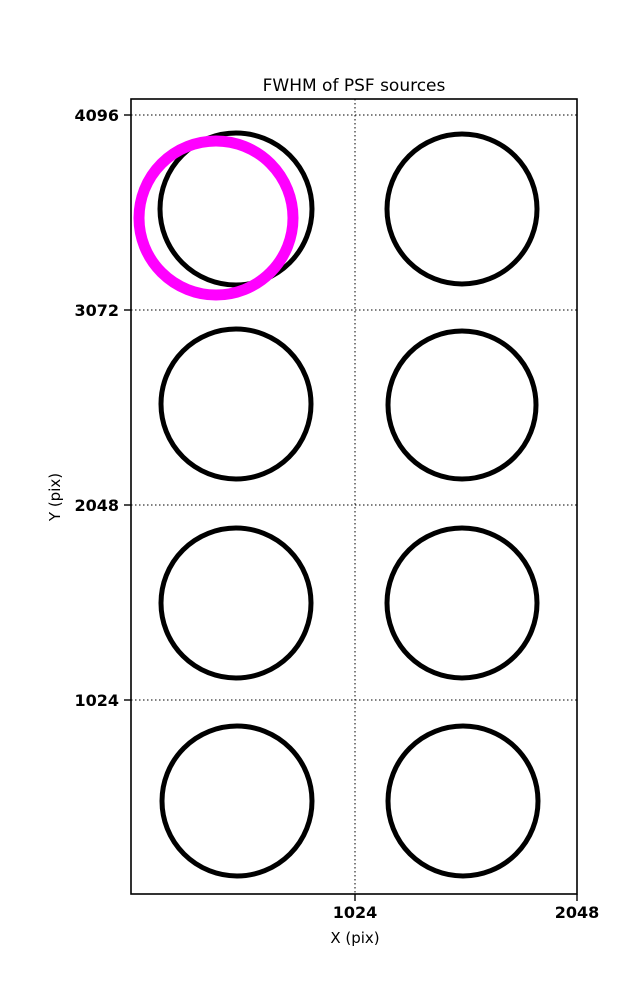  What do you see at coordinates (577, 912) in the screenshot?
I see `xtick-label-2048: 2048` at bounding box center [577, 912].